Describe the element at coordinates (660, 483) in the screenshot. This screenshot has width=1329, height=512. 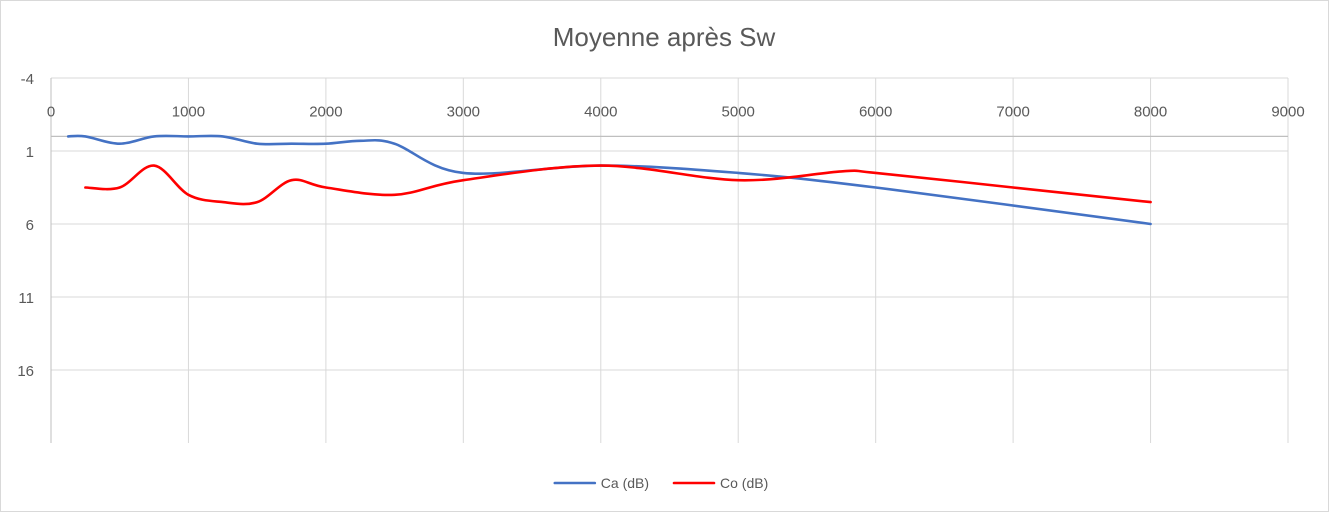
I see `legend: Ca (dB) Co (dB)` at that location.